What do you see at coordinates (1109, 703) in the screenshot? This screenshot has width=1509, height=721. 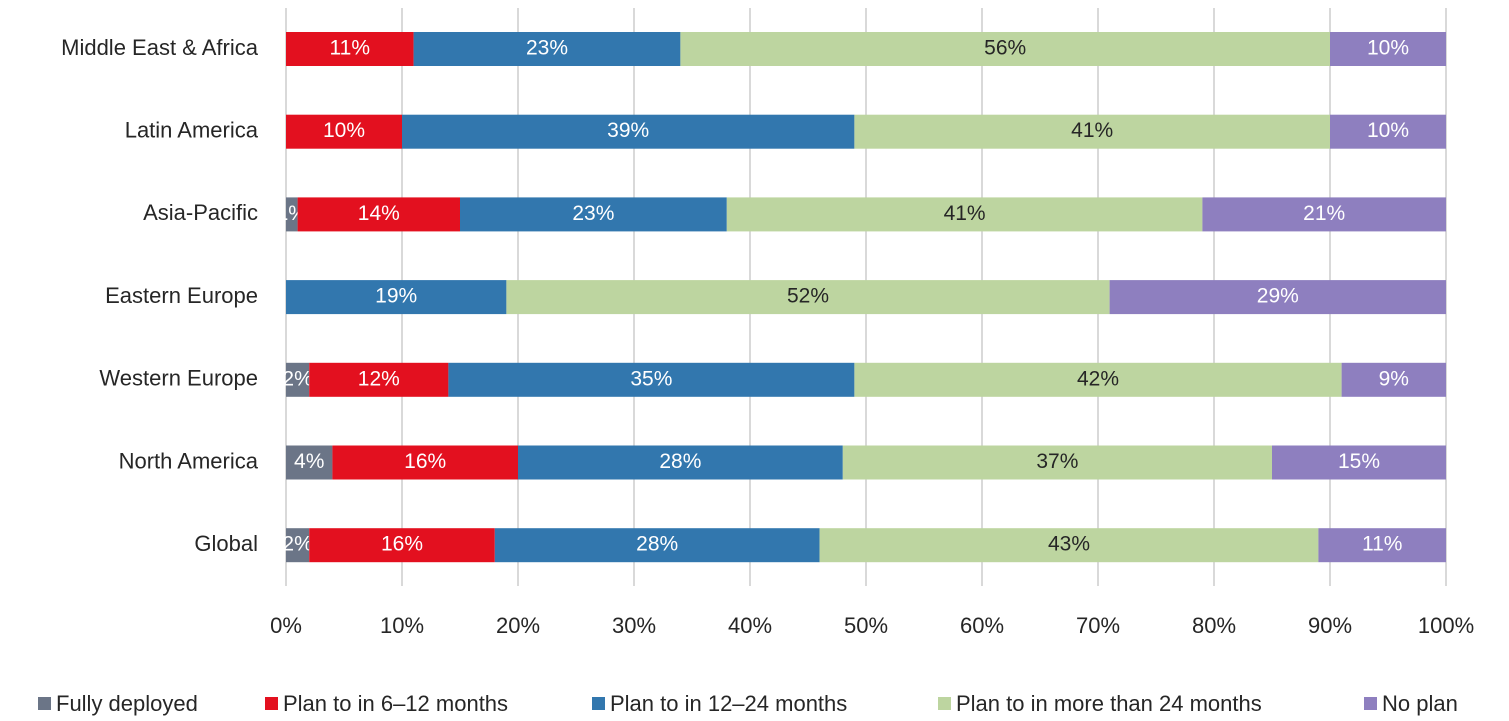 I see `legend-label: Plan to in more than 24 months` at bounding box center [1109, 703].